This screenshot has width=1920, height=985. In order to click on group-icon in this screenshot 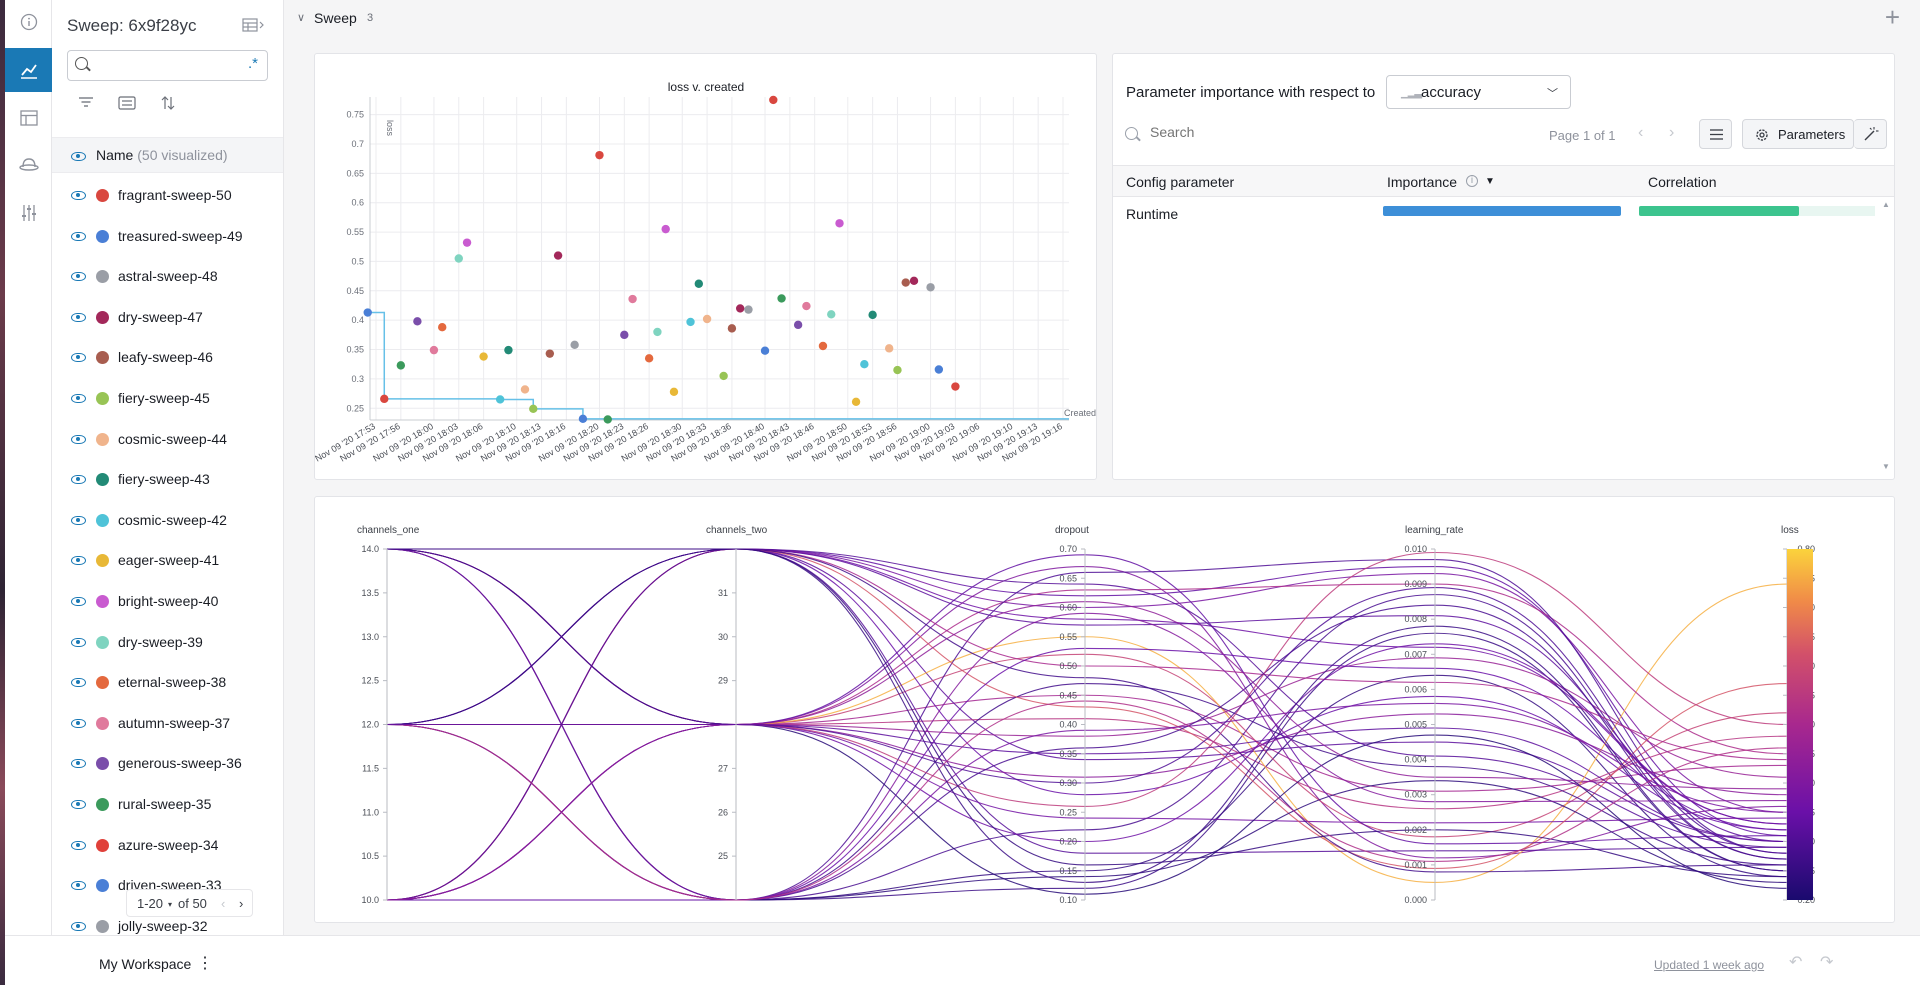, I will do `click(127, 103)`.